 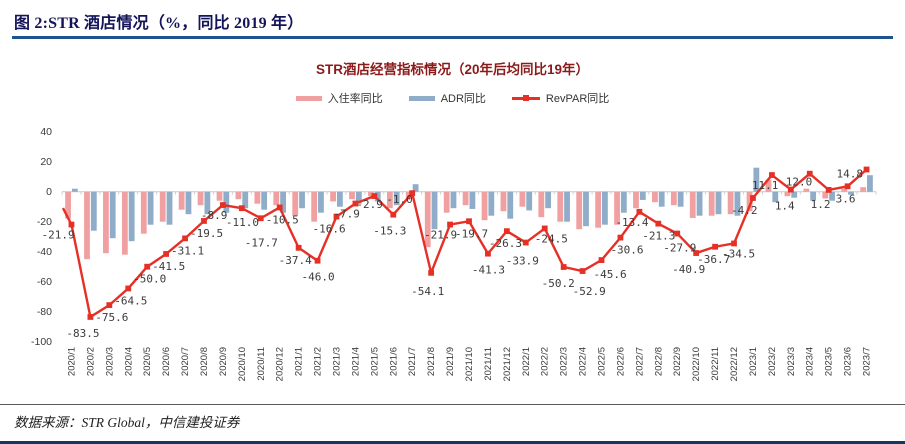 What do you see at coordinates (187, 250) in the screenshot?
I see `revpar-data-label: -31.1` at bounding box center [187, 250].